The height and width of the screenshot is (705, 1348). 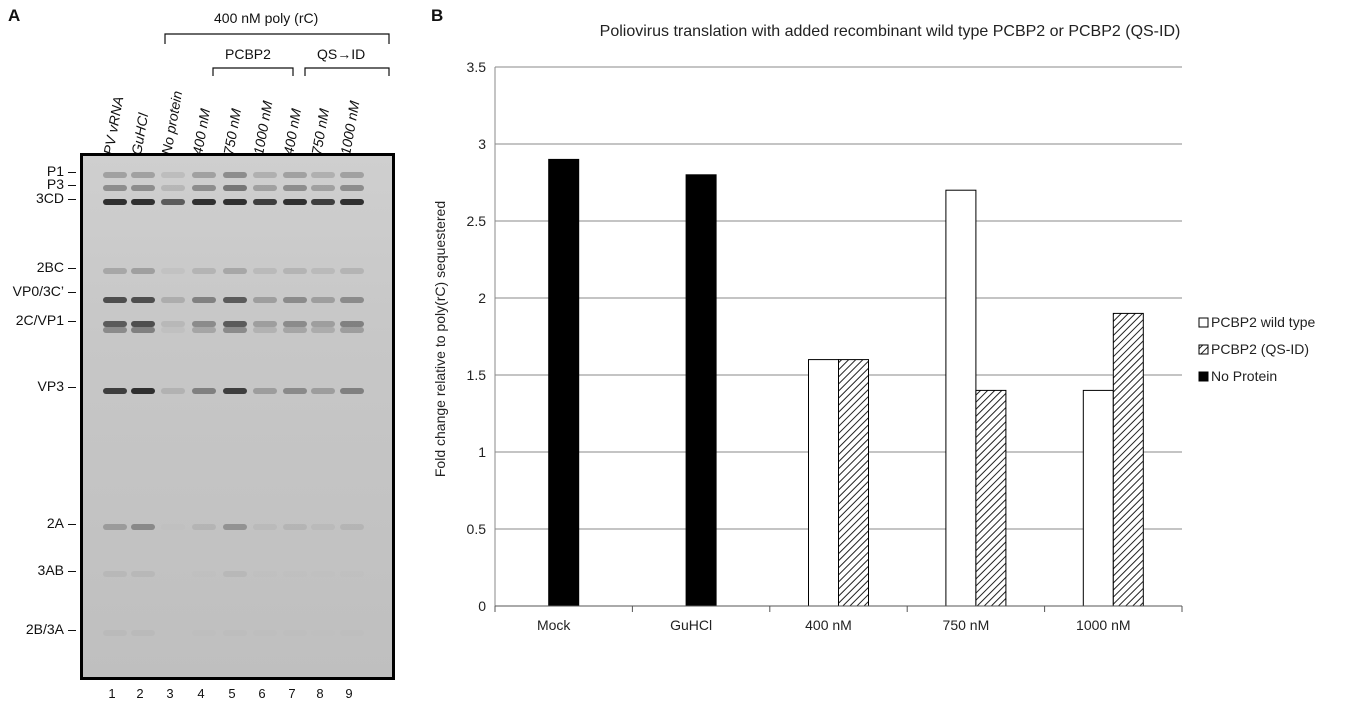 I want to click on panel-a-letter: A, so click(x=14, y=15).